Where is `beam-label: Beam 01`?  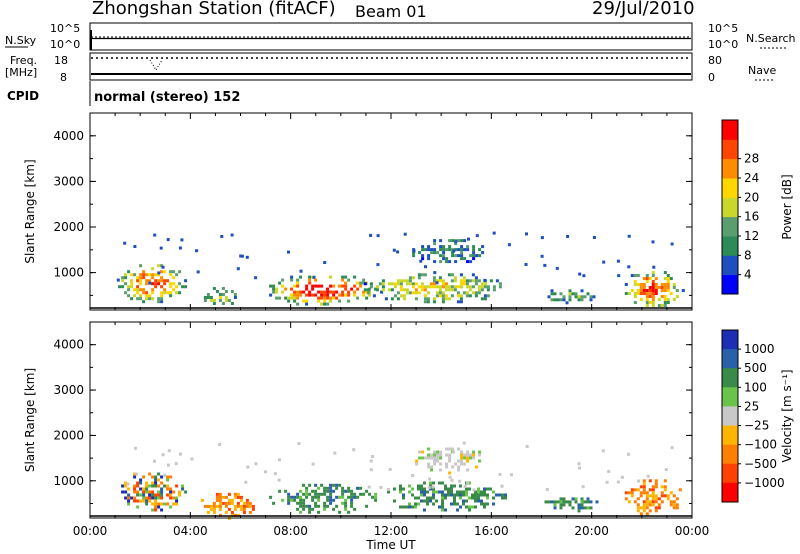 beam-label: Beam 01 is located at coordinates (391, 11).